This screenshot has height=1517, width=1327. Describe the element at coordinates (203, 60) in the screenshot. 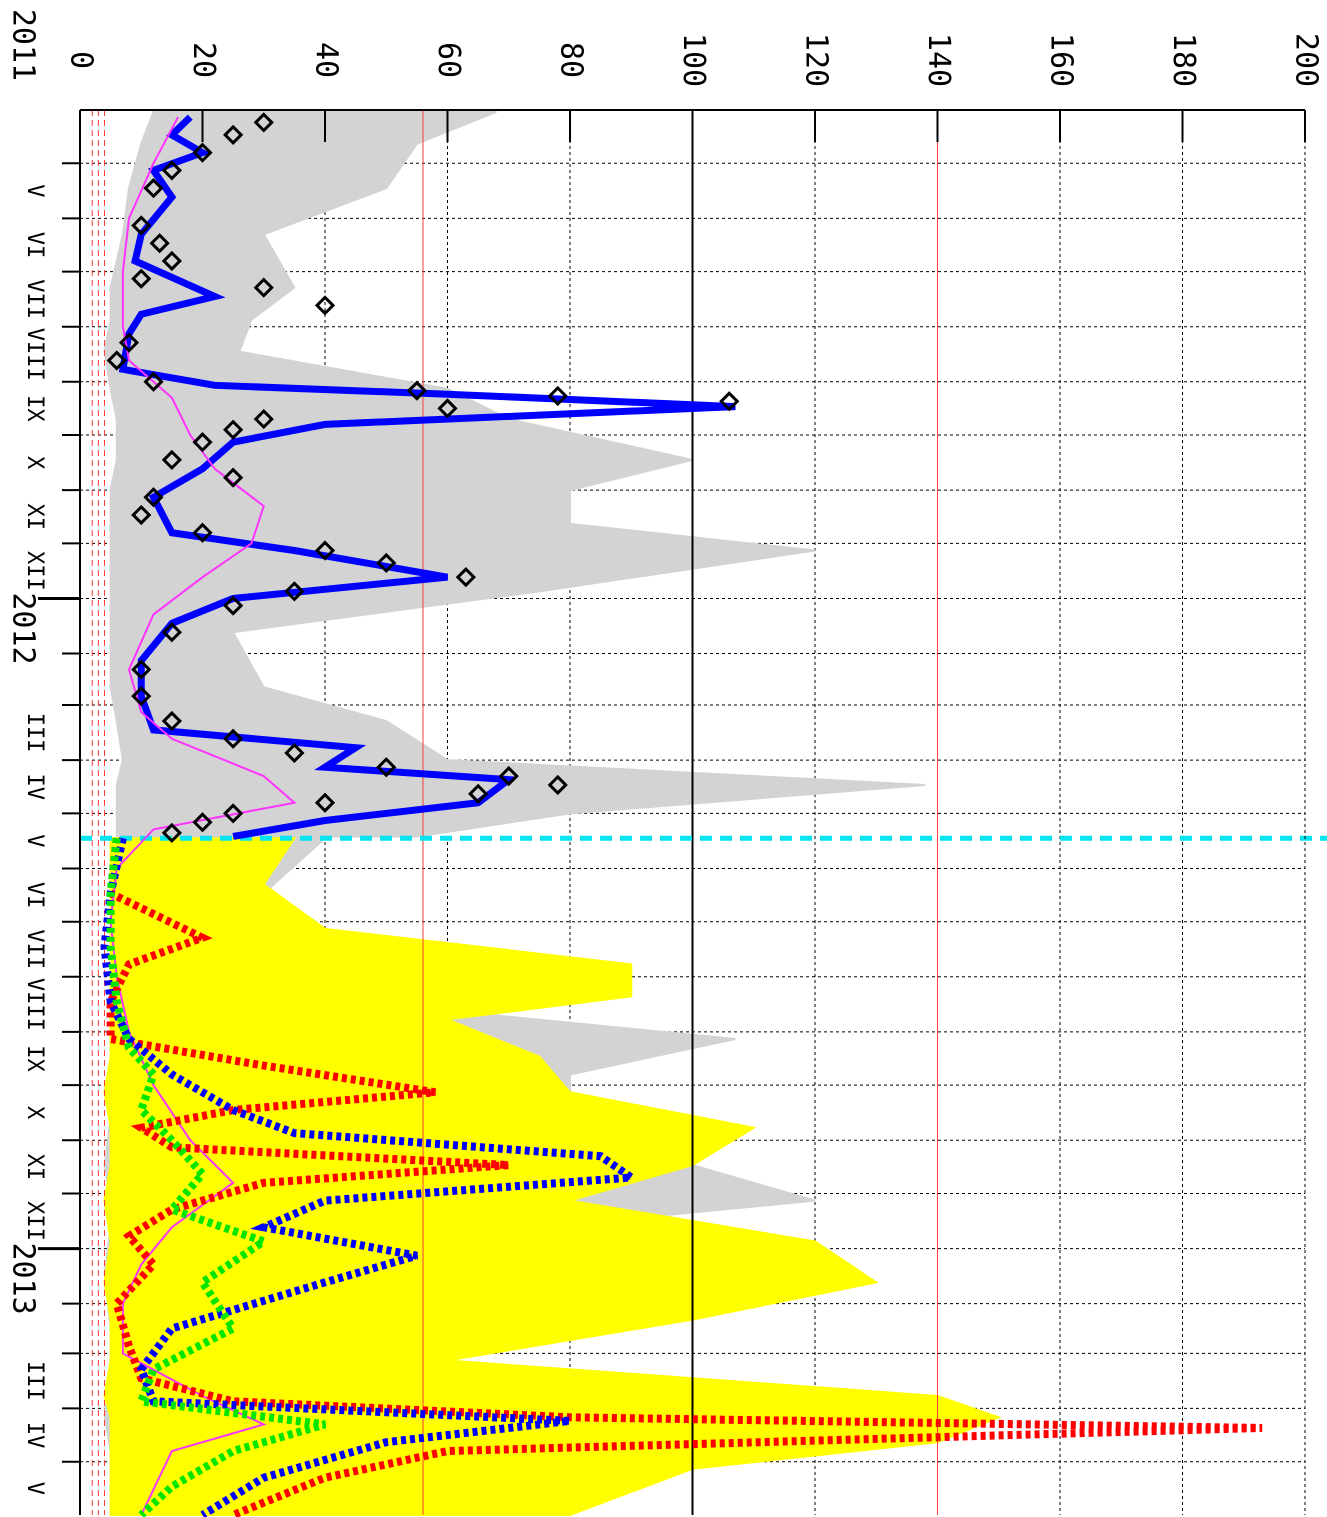

I see `value-tick-label: 20` at that location.